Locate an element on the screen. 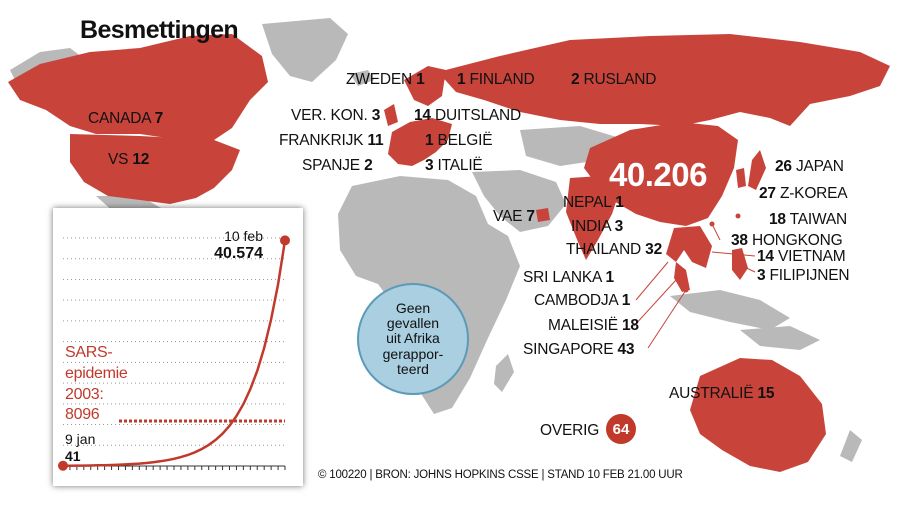  label-japan: 26 JAPAN is located at coordinates (809, 167).